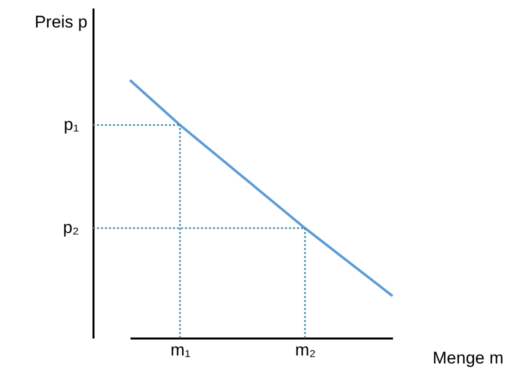  What do you see at coordinates (72, 124) in the screenshot?
I see `ref-line-label: p₁` at bounding box center [72, 124].